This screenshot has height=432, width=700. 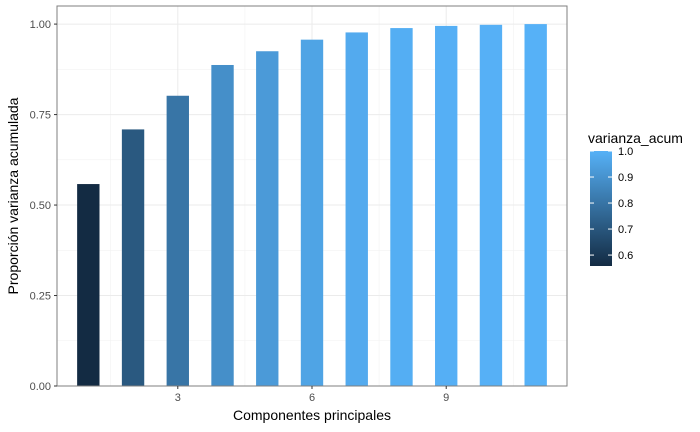 What do you see at coordinates (625, 256) in the screenshot?
I see `legend-label: 0.6` at bounding box center [625, 256].